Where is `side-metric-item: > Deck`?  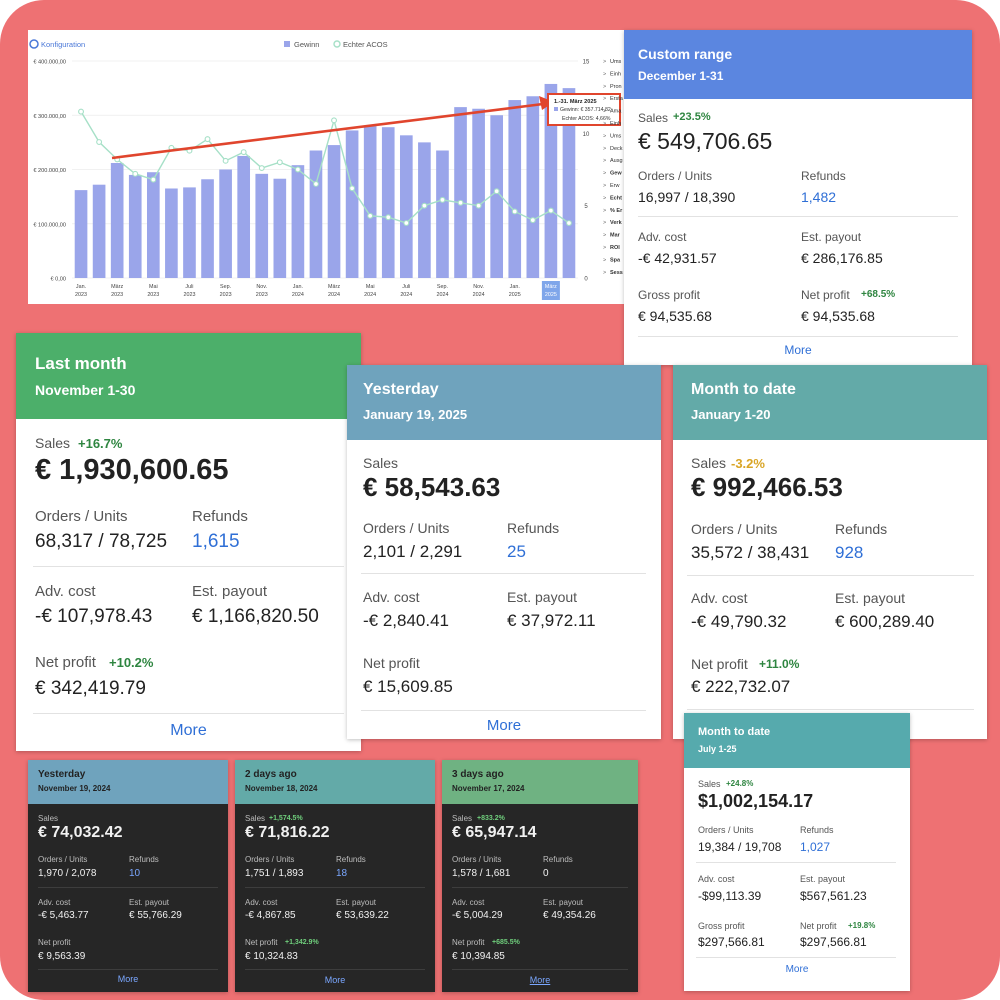
side-metric-item: > Deck is located at coordinates (613, 149).